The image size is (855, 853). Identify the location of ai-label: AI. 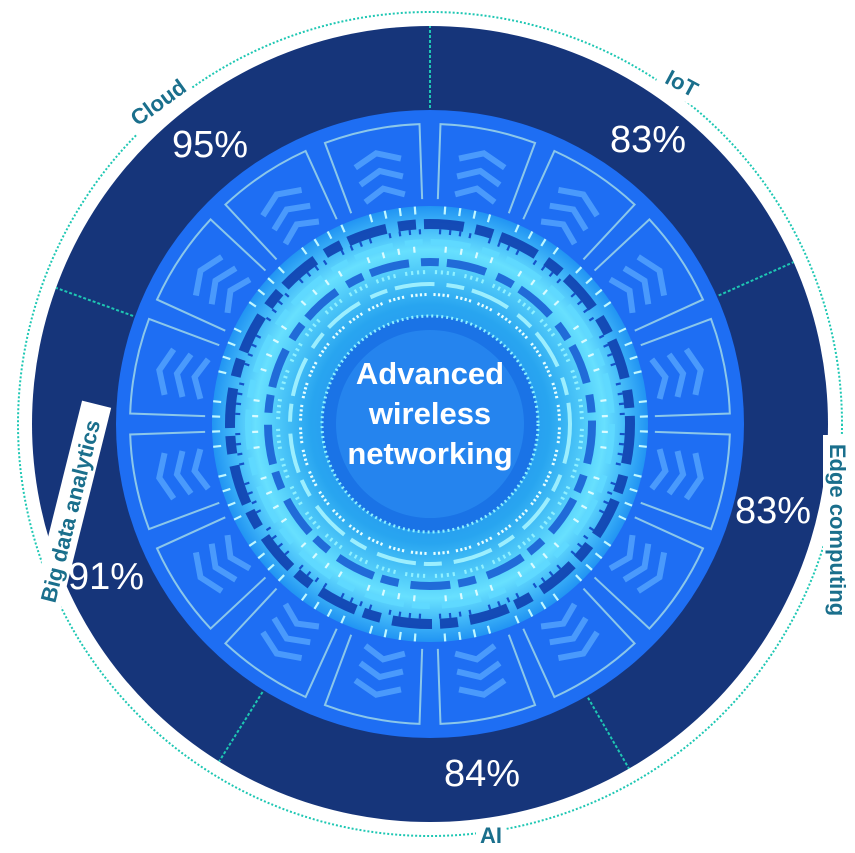
(491, 835).